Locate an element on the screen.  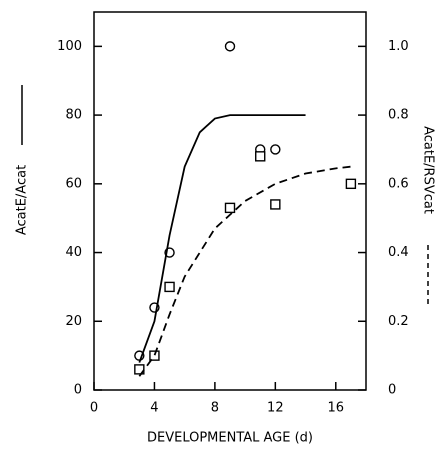
y-tick-label: 20 is located at coordinates (73, 321).